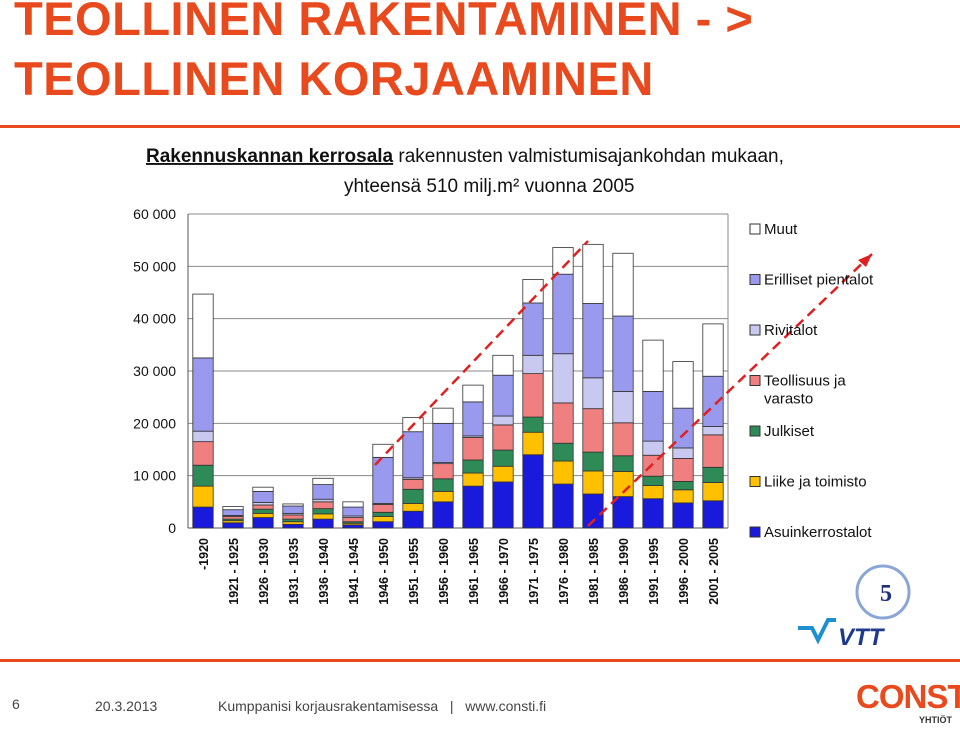  What do you see at coordinates (489, 186) in the screenshot?
I see `chart-subtitle: yhteensä 510 milj.m² vuonna 2005` at bounding box center [489, 186].